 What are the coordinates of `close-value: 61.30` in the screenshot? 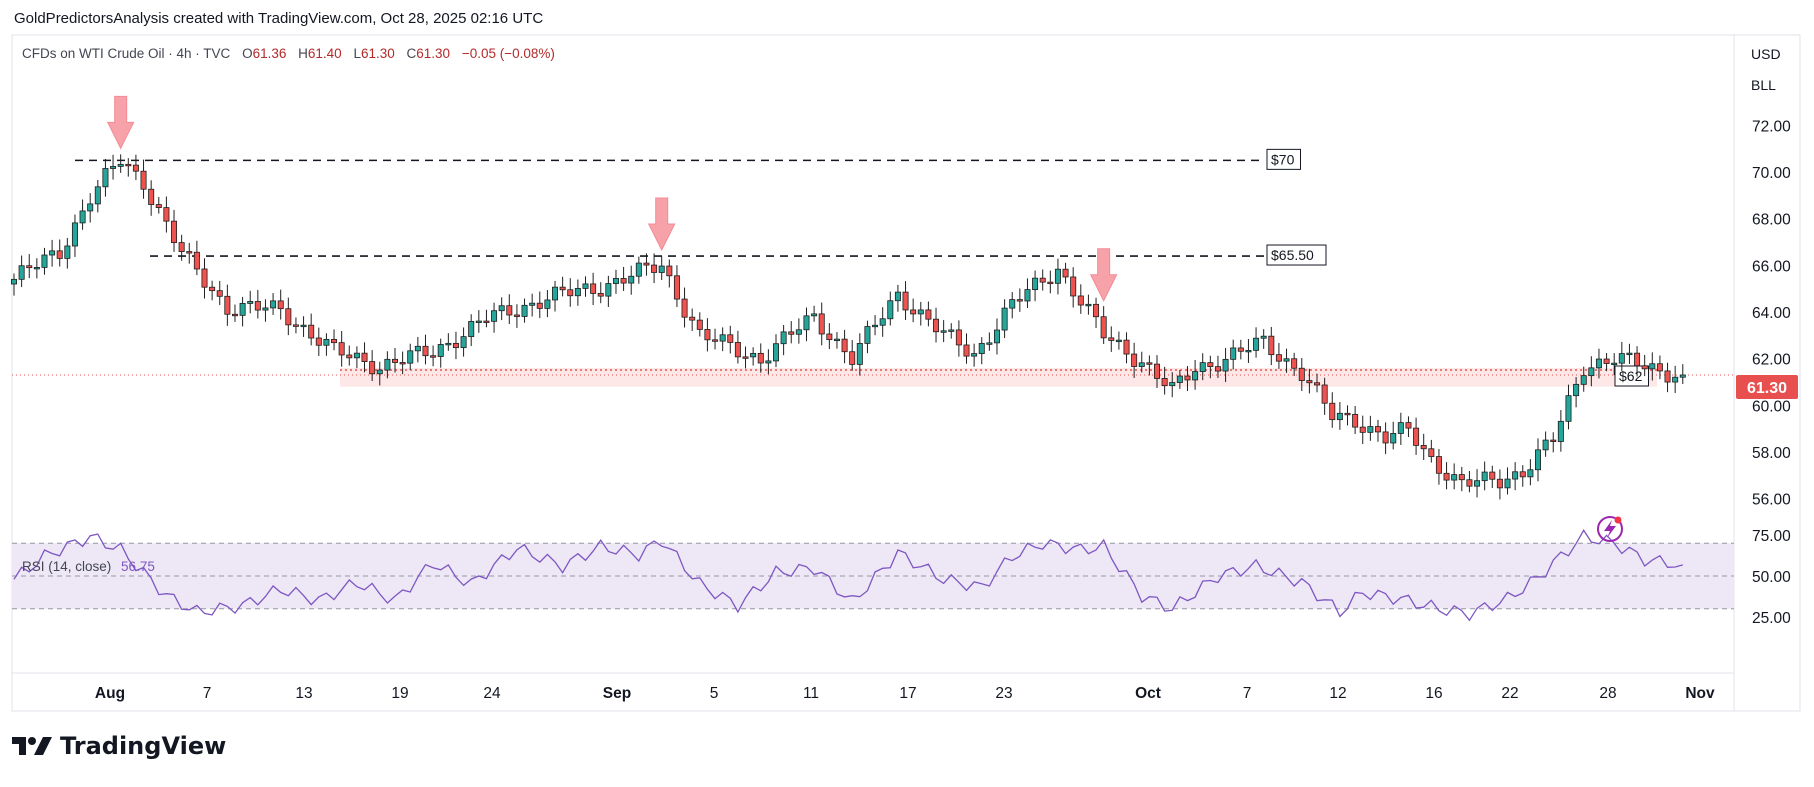 It's located at (433, 53).